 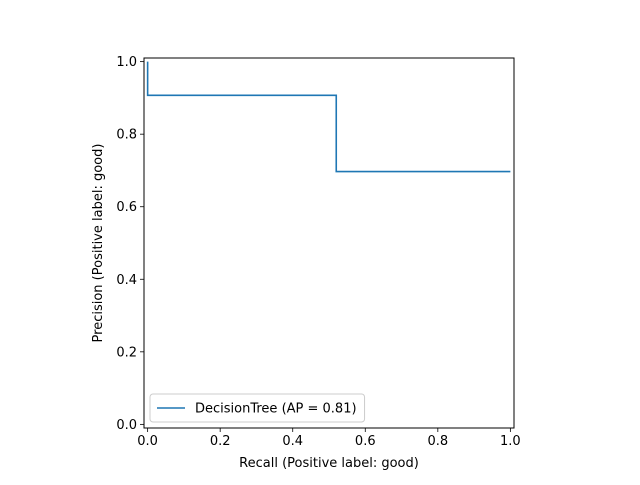 What do you see at coordinates (126, 280) in the screenshot?
I see `y-tick-label: 0.4` at bounding box center [126, 280].